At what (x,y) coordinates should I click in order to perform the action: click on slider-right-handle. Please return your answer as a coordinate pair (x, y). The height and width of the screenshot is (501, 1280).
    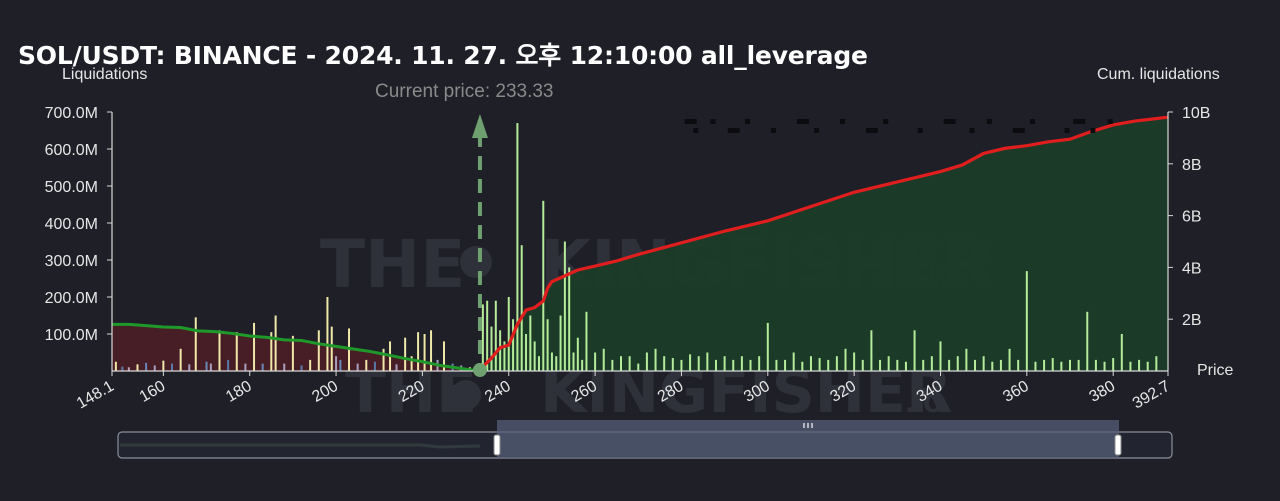
    Looking at the image, I should click on (1118, 445).